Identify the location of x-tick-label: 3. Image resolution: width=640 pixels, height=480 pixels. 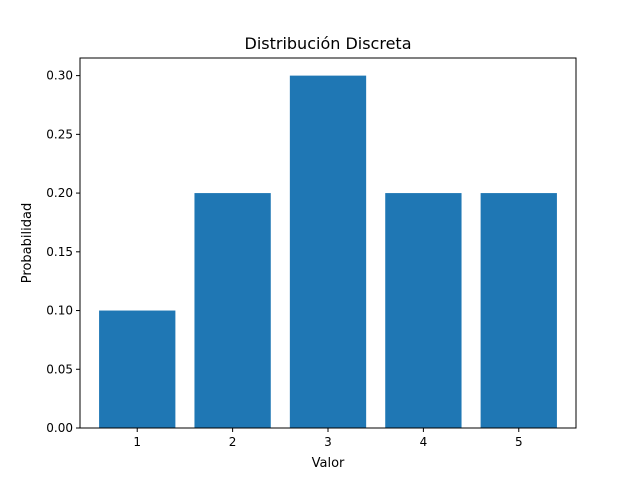
(328, 442).